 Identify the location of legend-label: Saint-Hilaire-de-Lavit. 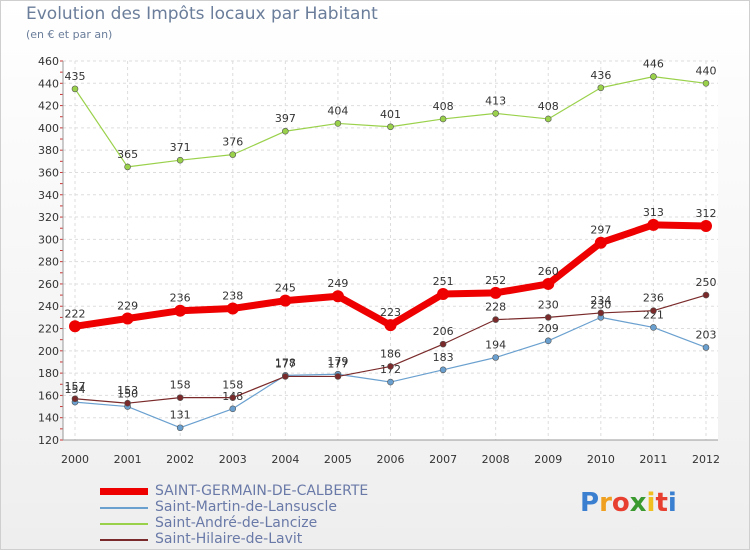
(229, 539).